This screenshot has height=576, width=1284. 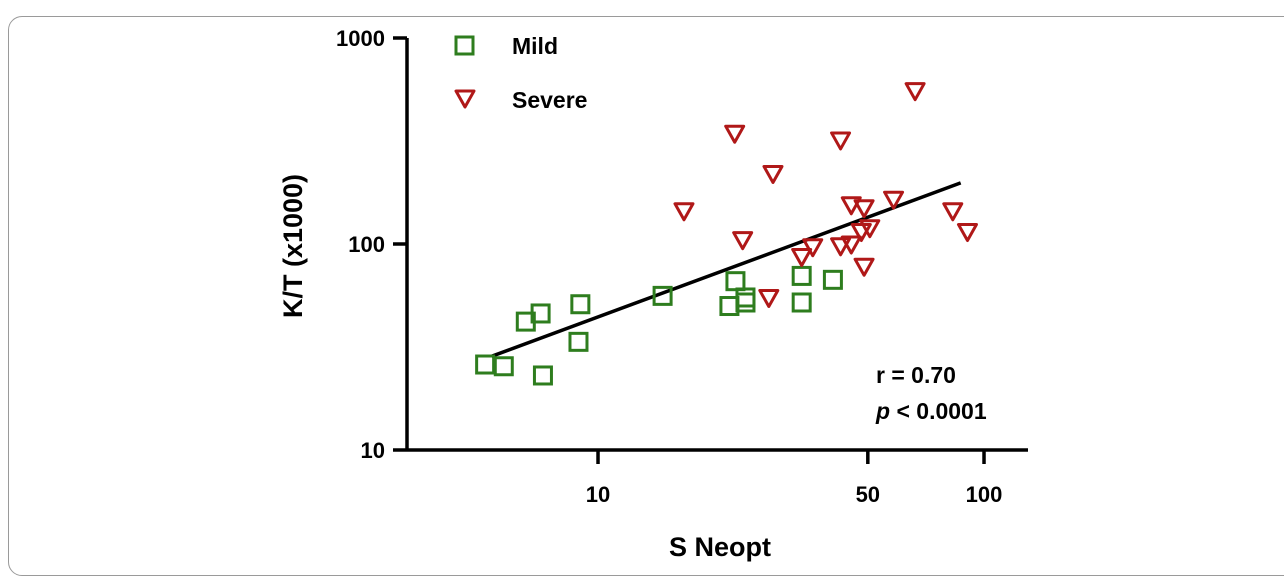 What do you see at coordinates (794, 478) in the screenshot?
I see `x-ticks: 10 50 100` at bounding box center [794, 478].